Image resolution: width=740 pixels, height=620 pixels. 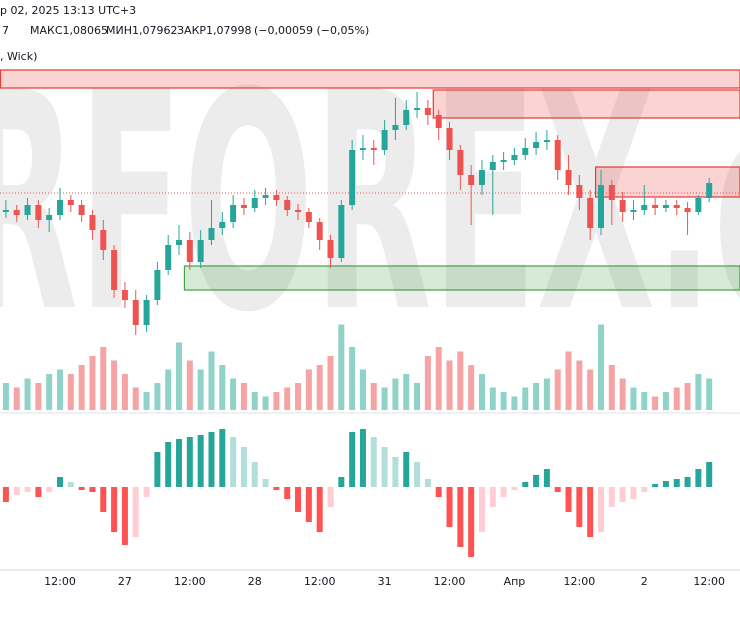 What do you see at coordinates (385, 581) in the screenshot?
I see `x-tick-label: 31` at bounding box center [385, 581].